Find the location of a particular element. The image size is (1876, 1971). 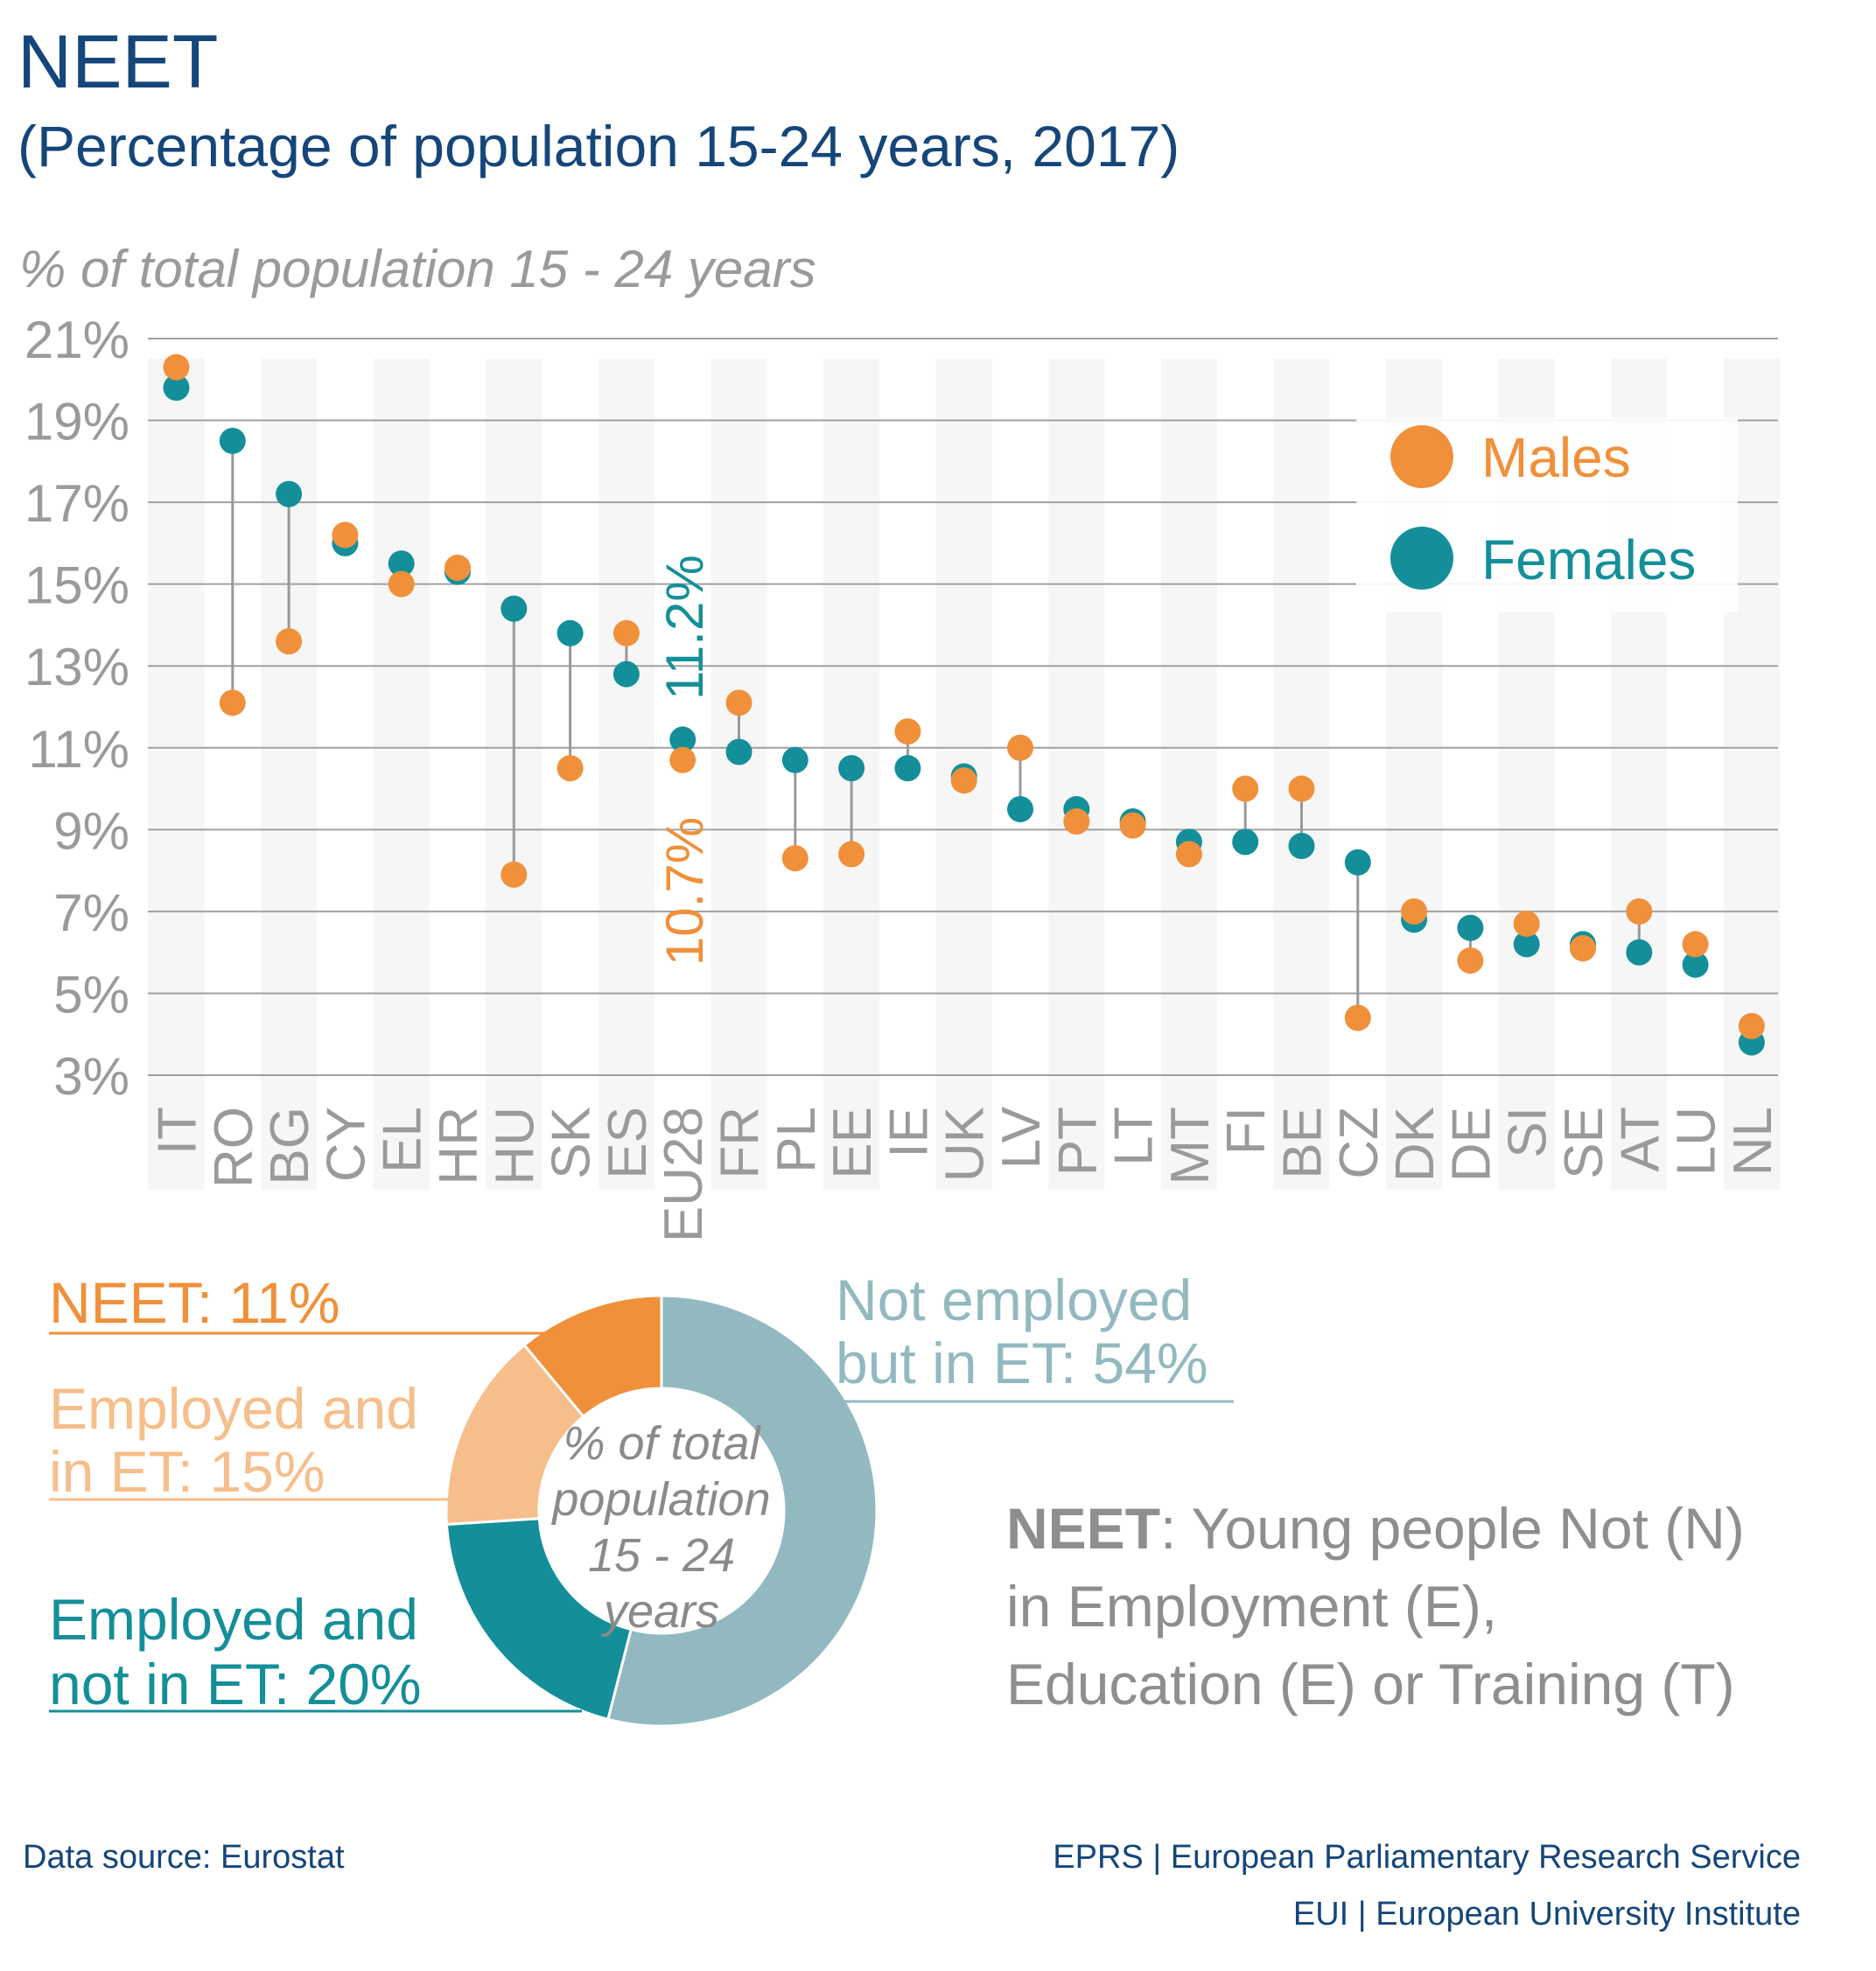

country-lu is located at coordinates (1695, 955).